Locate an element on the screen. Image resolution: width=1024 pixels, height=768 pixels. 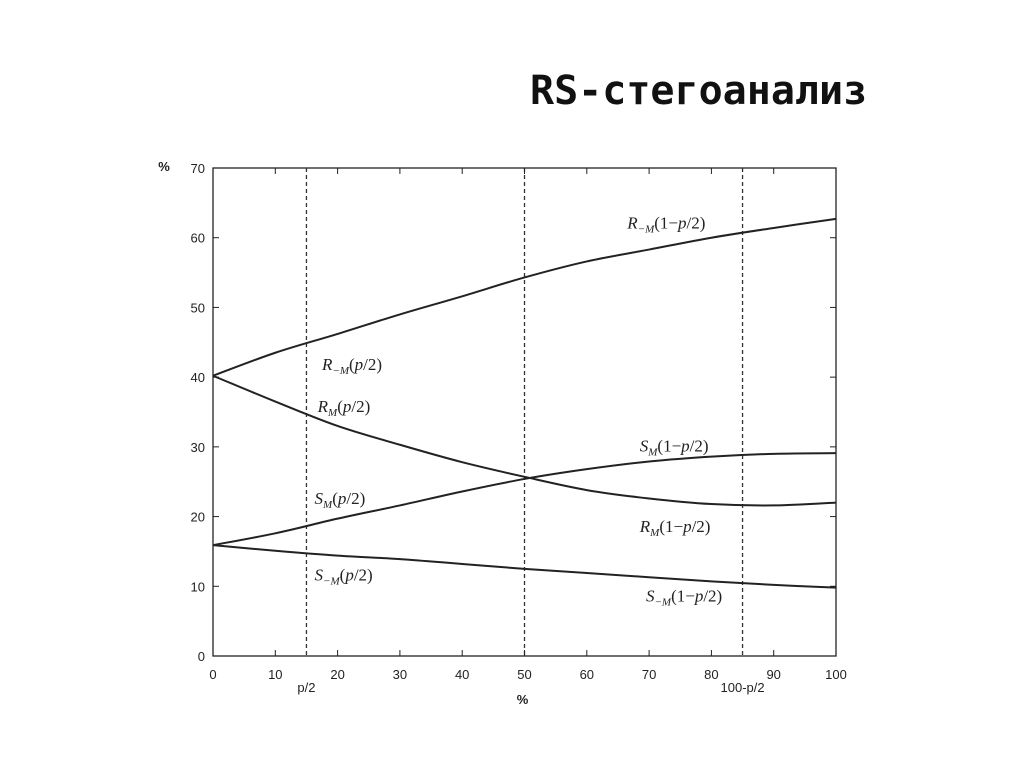
marker-label: p/2 is located at coordinates (306, 687).